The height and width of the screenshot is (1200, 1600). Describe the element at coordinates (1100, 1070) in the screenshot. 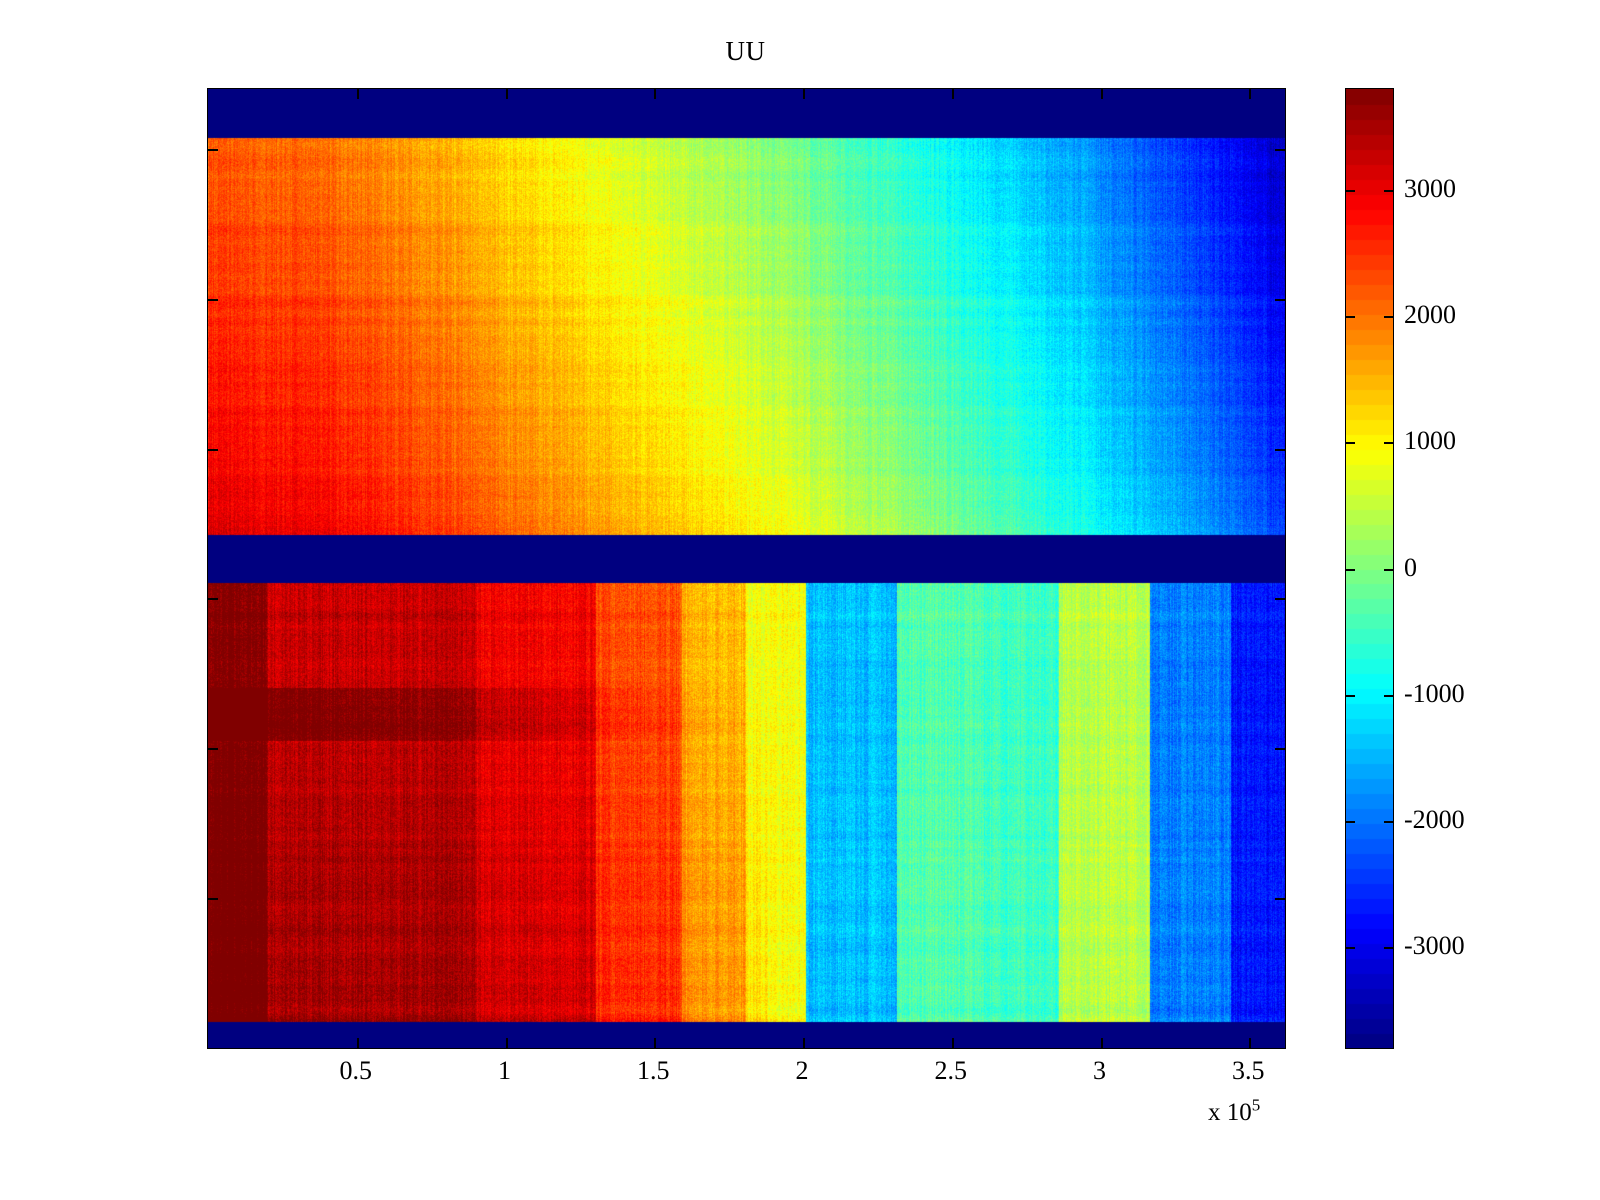

I see `x-axis-tick-label: 3` at that location.